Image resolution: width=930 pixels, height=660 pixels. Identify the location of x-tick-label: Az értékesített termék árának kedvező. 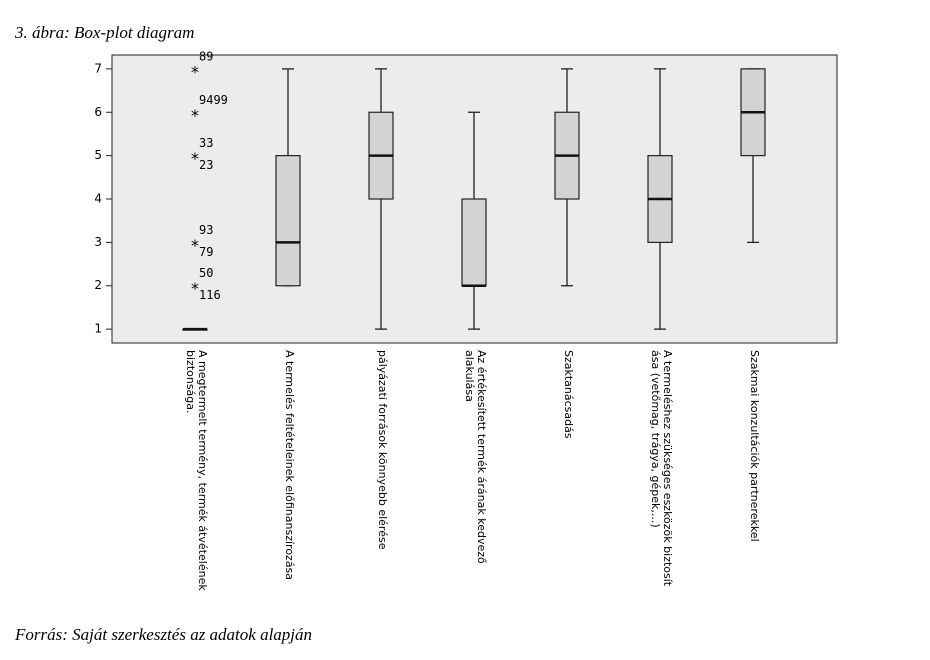
(481, 457).